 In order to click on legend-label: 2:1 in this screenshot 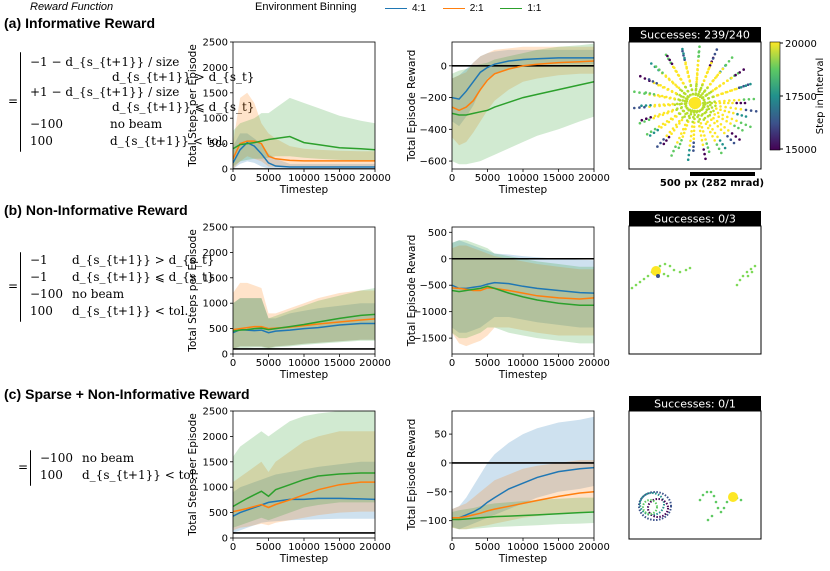, I will do `click(476, 8)`.